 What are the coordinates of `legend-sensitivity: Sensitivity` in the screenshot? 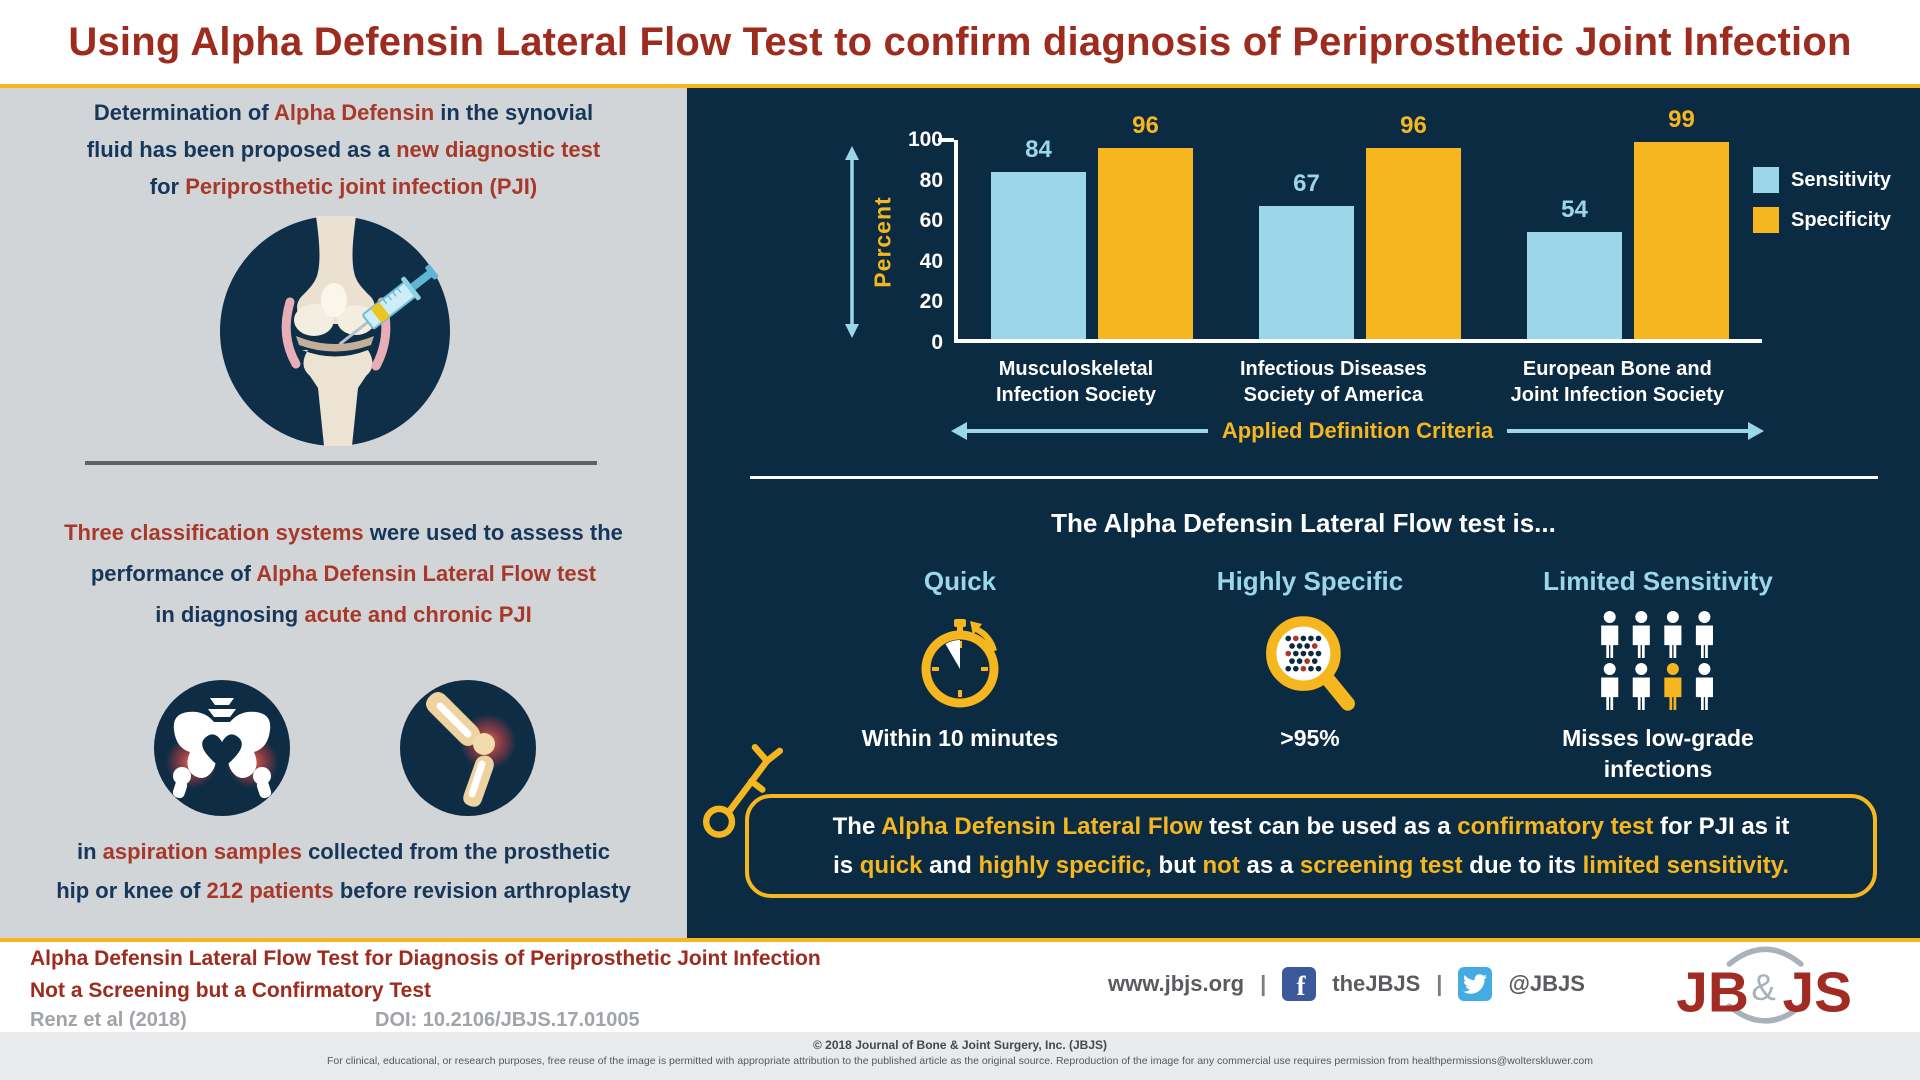 It's located at (1822, 180).